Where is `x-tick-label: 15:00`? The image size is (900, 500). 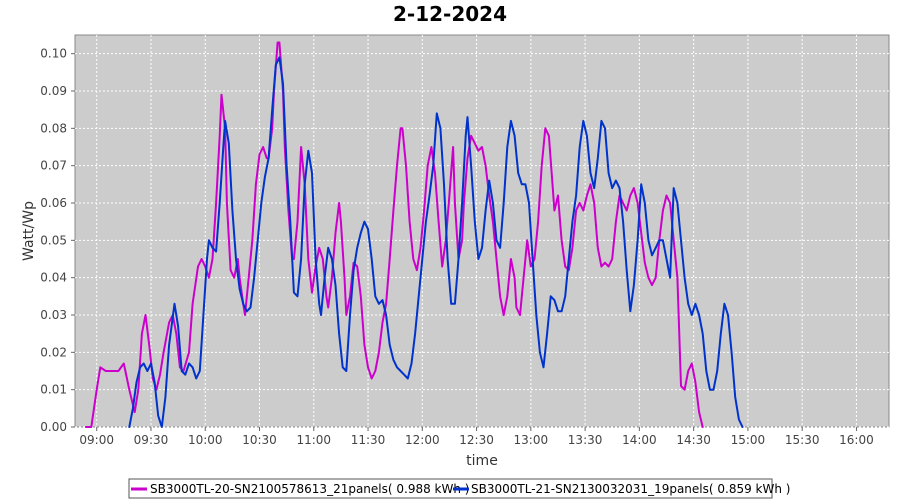
x-tick-label: 15:00 is located at coordinates (748, 440).